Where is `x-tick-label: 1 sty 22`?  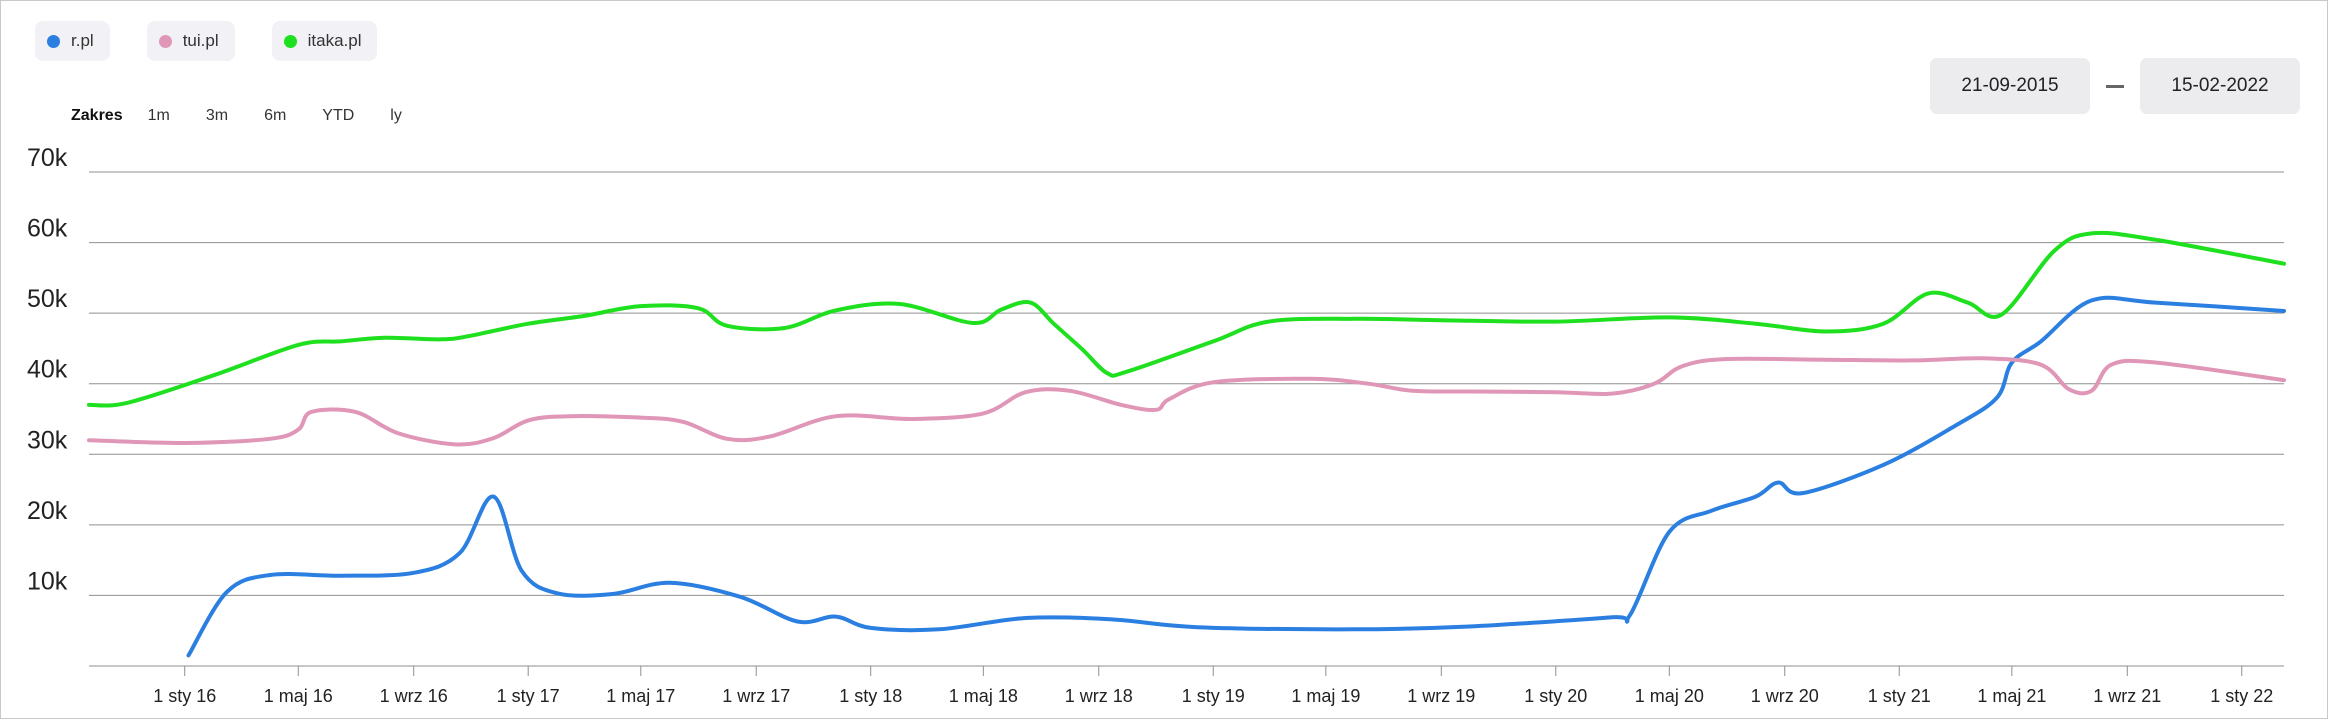 x-tick-label: 1 sty 22 is located at coordinates (2241, 696).